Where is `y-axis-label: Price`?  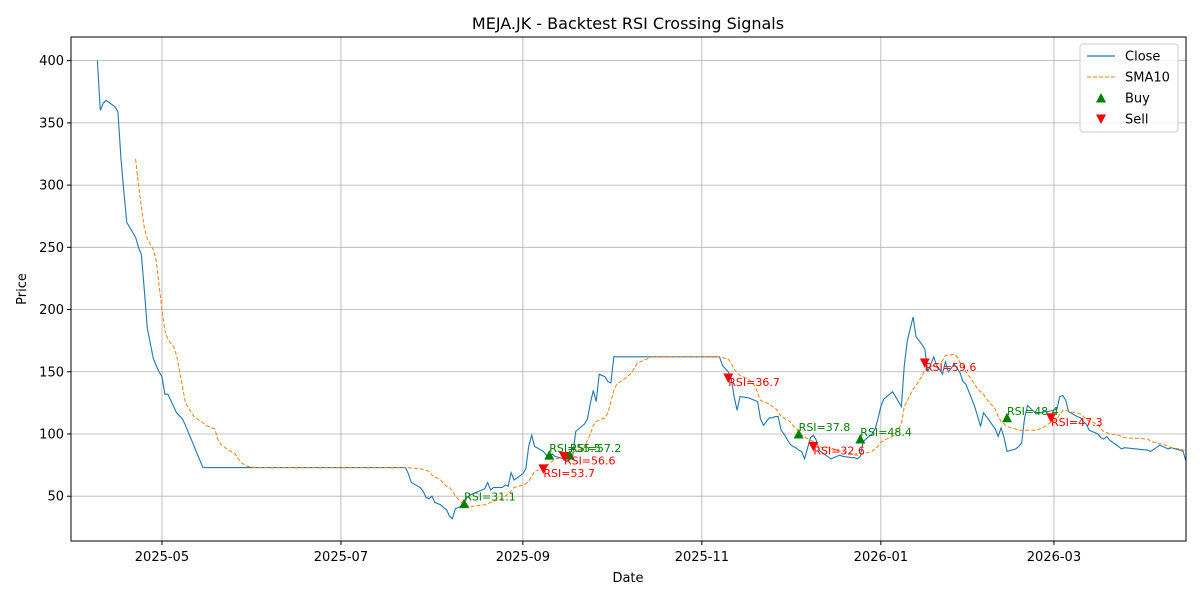
y-axis-label: Price is located at coordinates (22, 289).